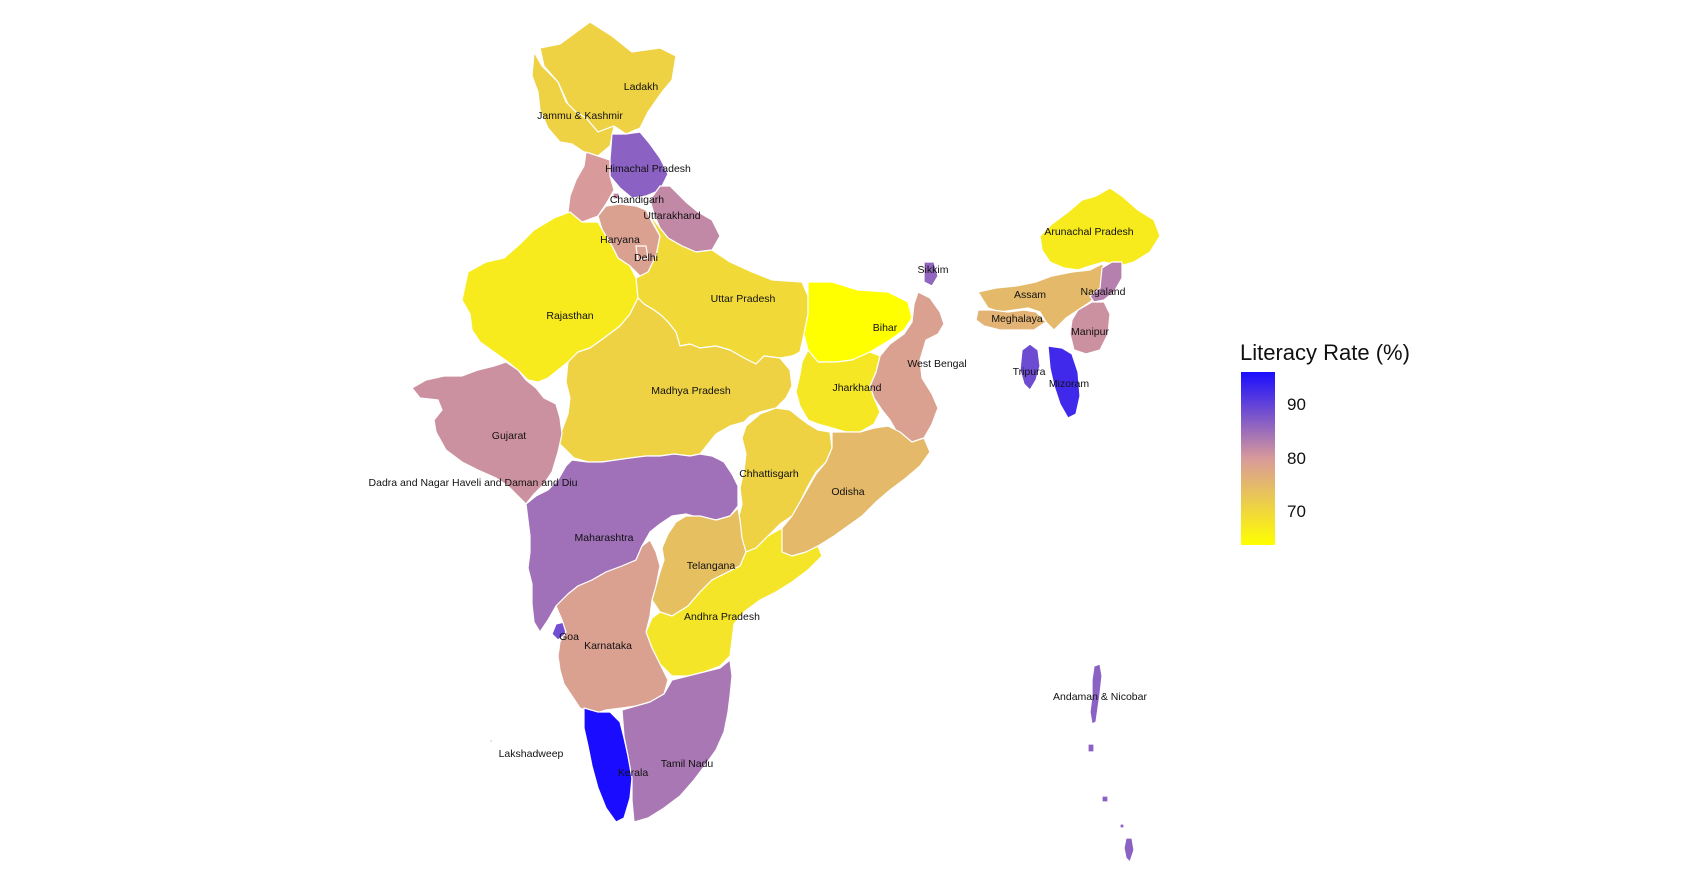 This screenshot has height=876, width=1694. I want to click on state-region-meghalaya, so click(1011, 320).